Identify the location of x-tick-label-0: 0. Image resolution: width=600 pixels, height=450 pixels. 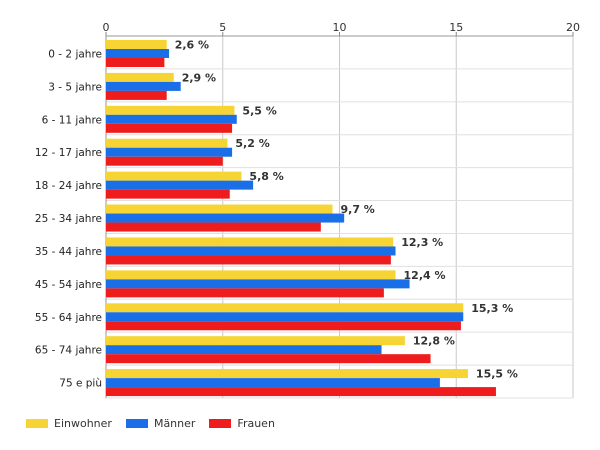
(106, 27).